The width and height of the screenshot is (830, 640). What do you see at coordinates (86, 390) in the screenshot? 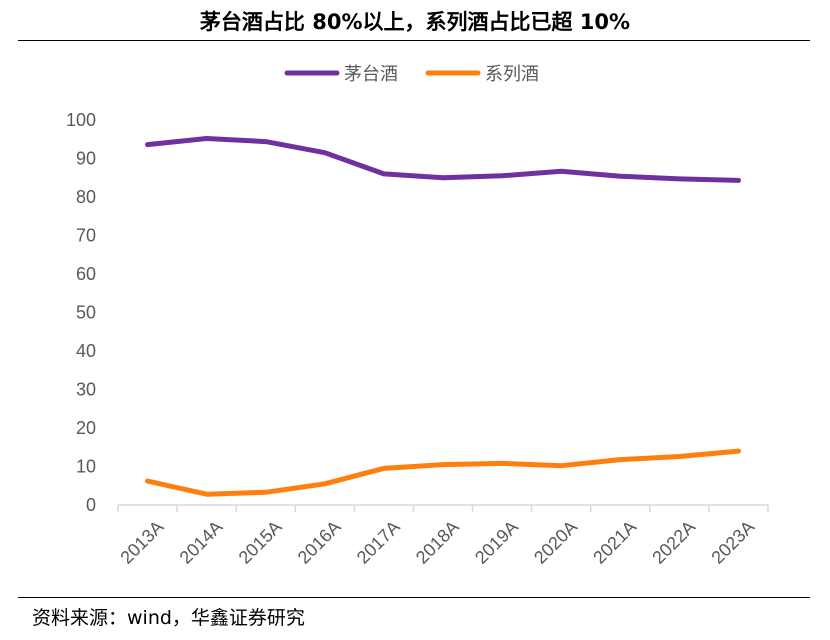
I see `y-tick-label: 30` at bounding box center [86, 390].